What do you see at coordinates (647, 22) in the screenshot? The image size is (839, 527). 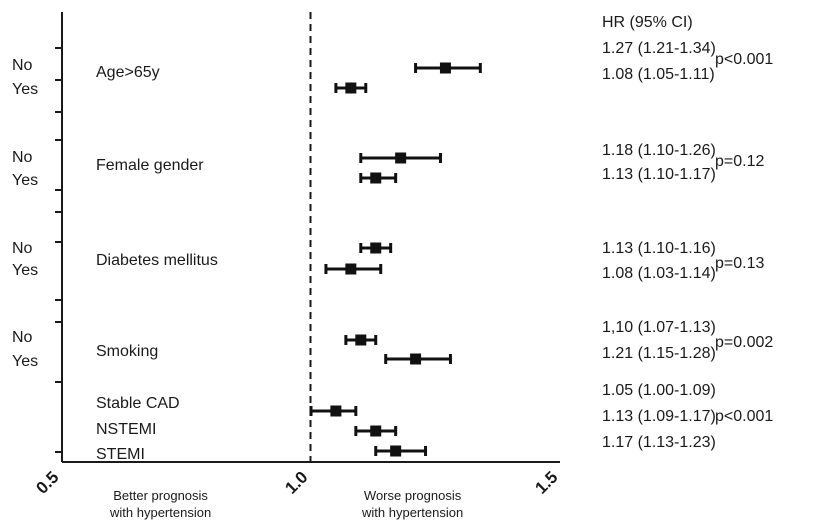 I see `hr-header: HR (95% CI)` at bounding box center [647, 22].